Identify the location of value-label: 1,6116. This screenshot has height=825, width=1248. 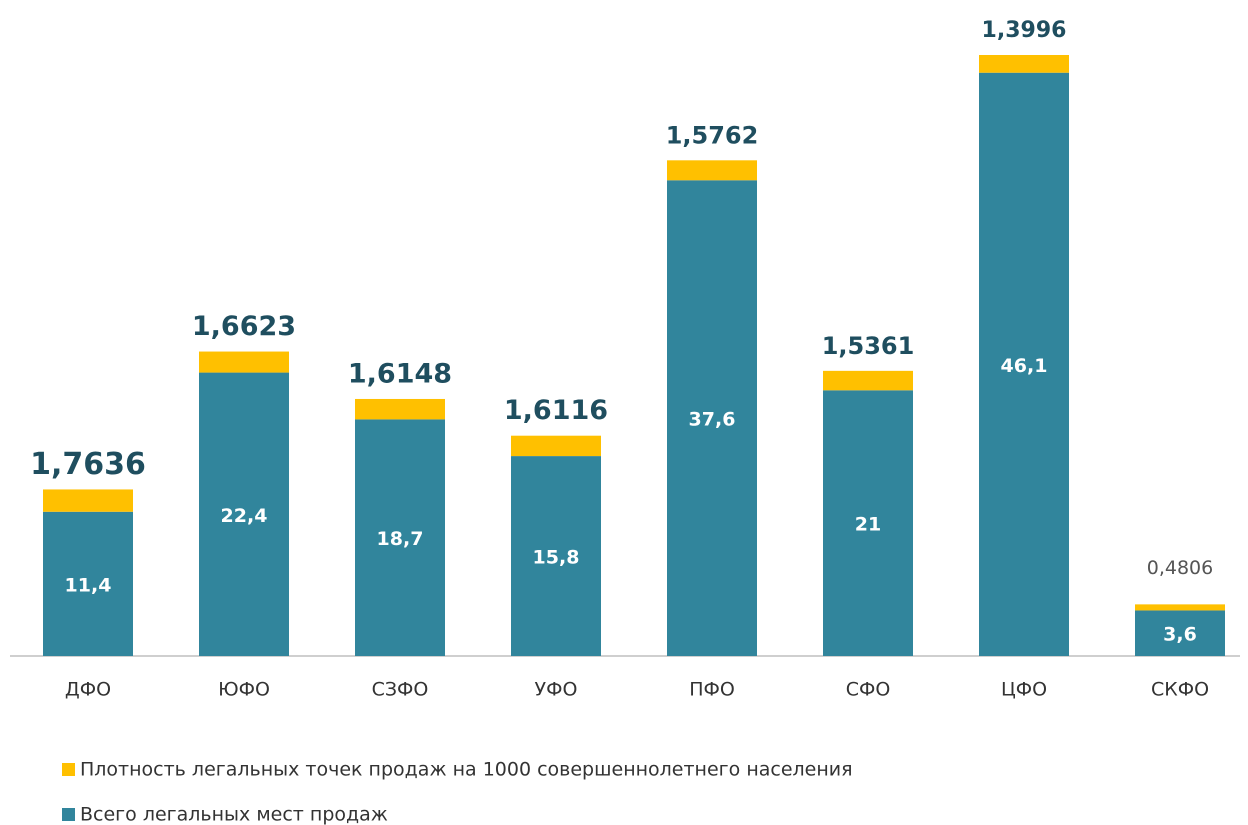
(556, 410).